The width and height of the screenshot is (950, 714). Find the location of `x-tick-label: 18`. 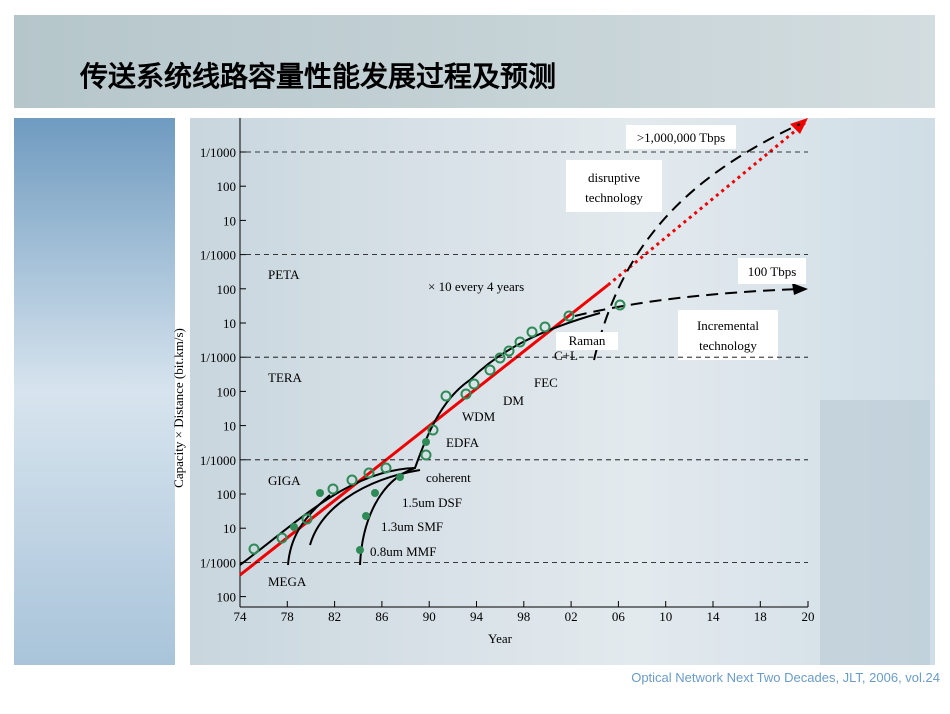

x-tick-label: 18 is located at coordinates (760, 616).